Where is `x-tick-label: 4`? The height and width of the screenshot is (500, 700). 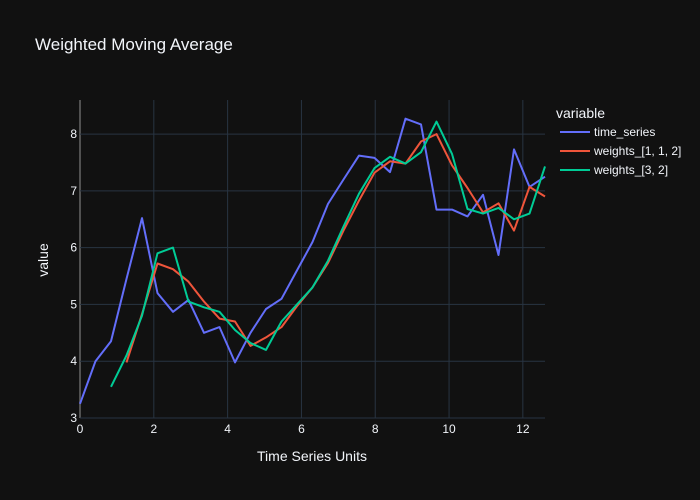 x-tick-label: 4 is located at coordinates (227, 429).